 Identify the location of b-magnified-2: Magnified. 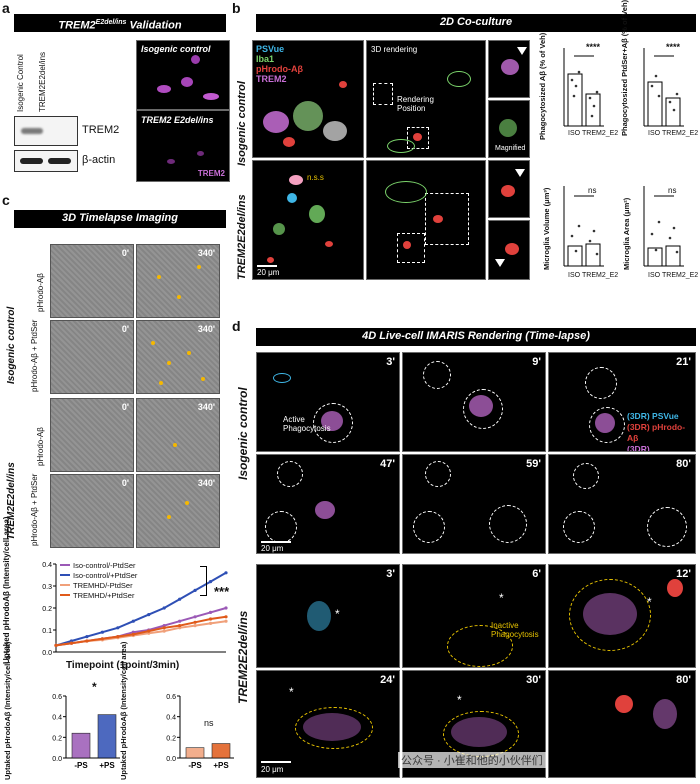
(509, 129).